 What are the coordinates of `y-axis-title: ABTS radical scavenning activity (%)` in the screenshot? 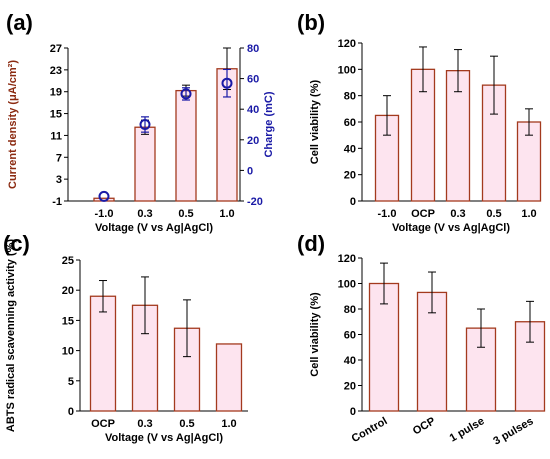 It's located at (11, 336).